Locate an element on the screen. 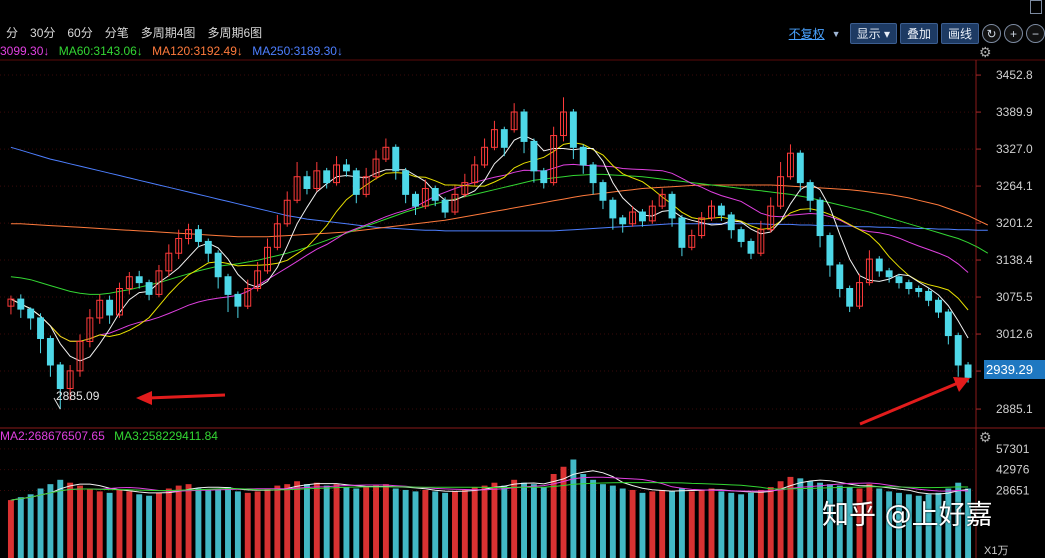 The width and height of the screenshot is (1045, 558). refresh-icon: ↻ is located at coordinates (991, 33).